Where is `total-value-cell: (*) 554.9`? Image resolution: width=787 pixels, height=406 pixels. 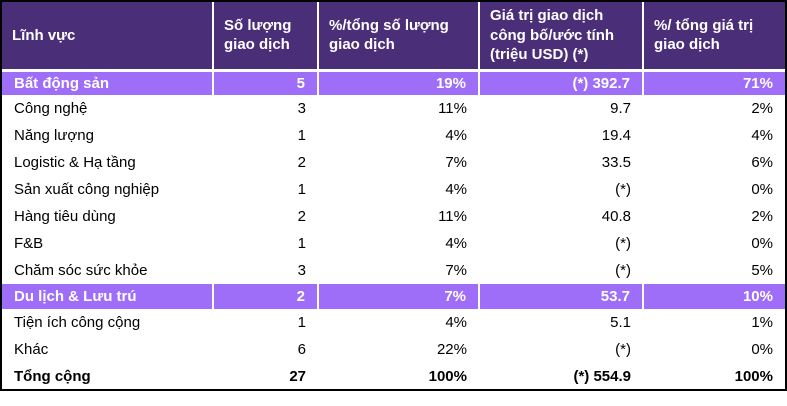 total-value-cell: (*) 554.9 is located at coordinates (602, 376).